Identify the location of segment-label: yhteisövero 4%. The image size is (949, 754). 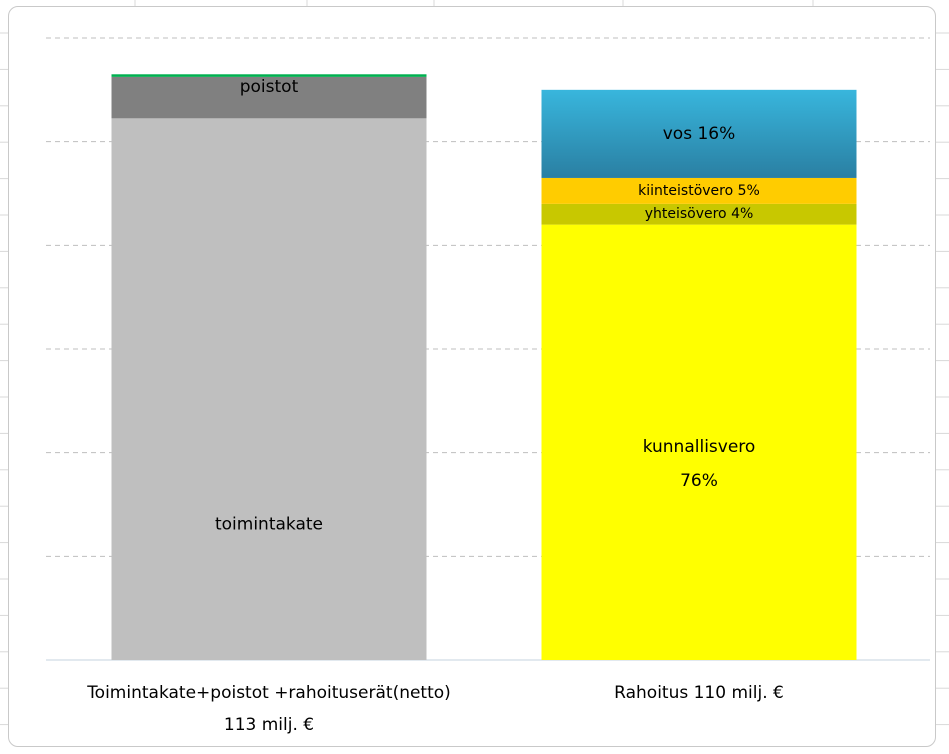
(699, 214).